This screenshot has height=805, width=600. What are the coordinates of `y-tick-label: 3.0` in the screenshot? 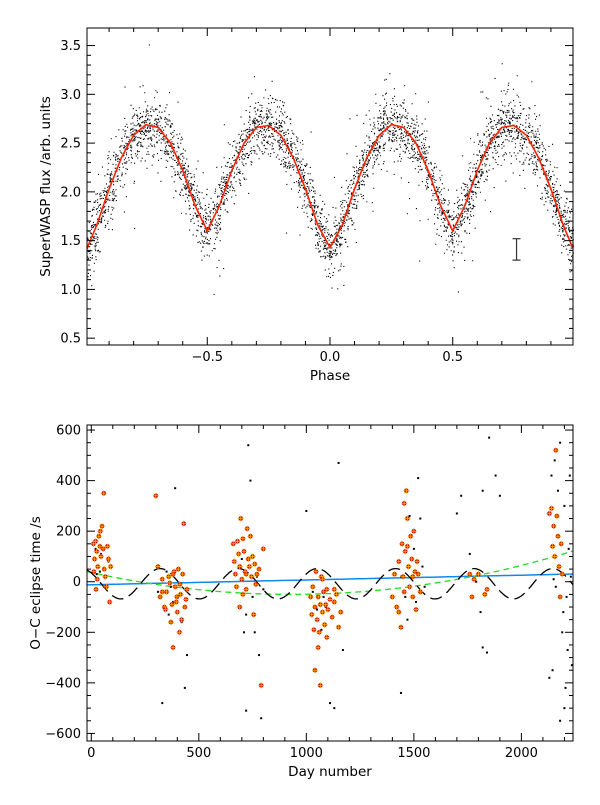 It's located at (70, 95).